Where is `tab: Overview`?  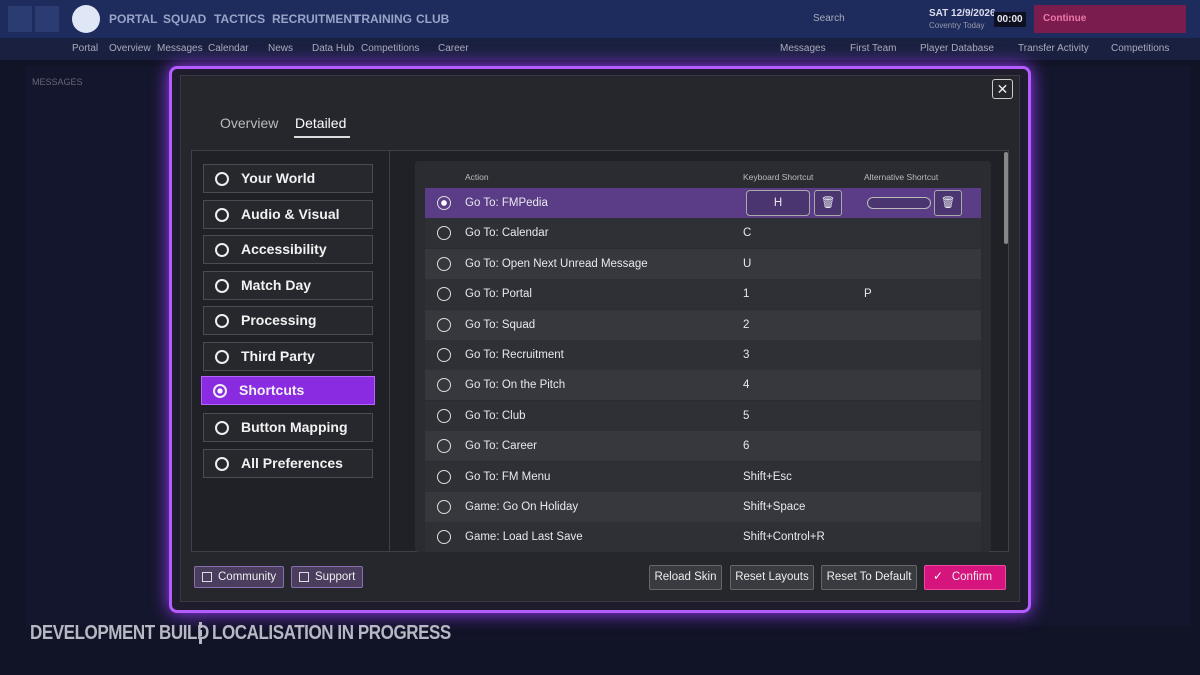
tab: Overview is located at coordinates (249, 123).